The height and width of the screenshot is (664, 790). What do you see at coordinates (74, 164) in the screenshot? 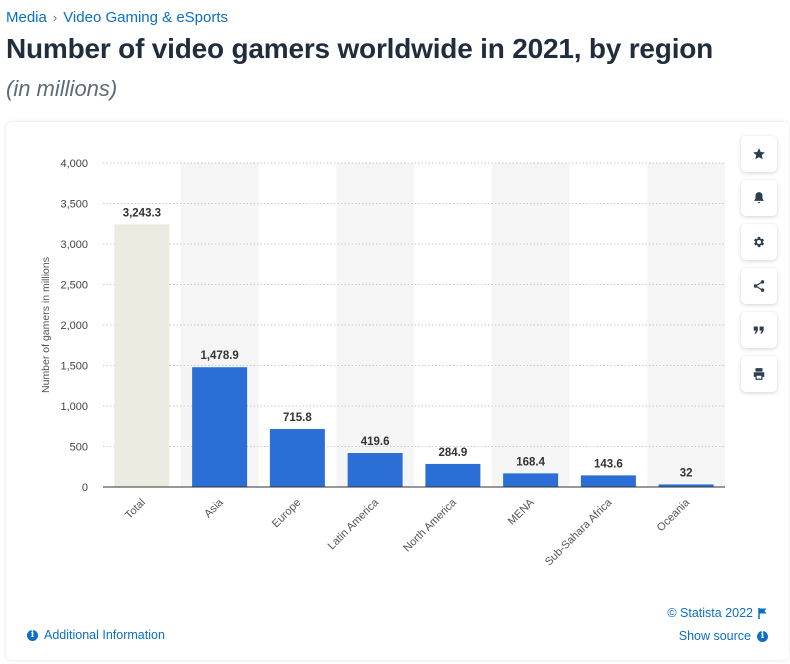
I see `y-tick-label: 4,000` at bounding box center [74, 164].